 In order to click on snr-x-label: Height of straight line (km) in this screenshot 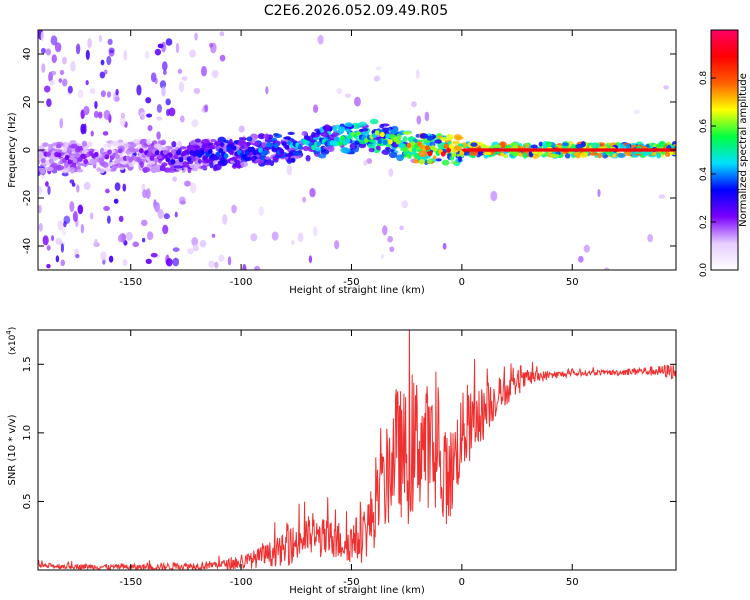, I will do `click(357, 590)`.